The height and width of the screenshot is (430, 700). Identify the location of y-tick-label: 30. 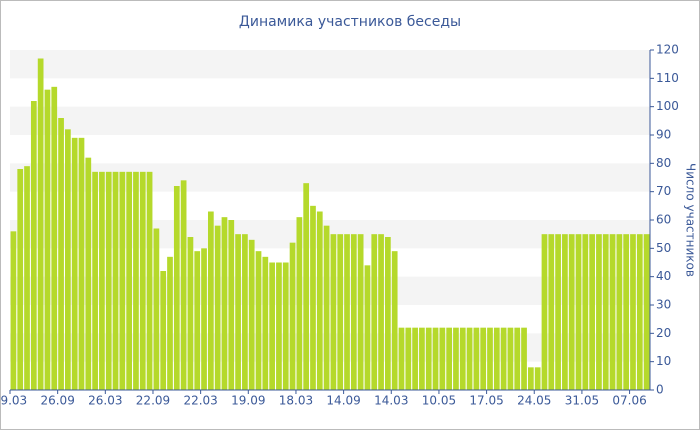
(663, 305).